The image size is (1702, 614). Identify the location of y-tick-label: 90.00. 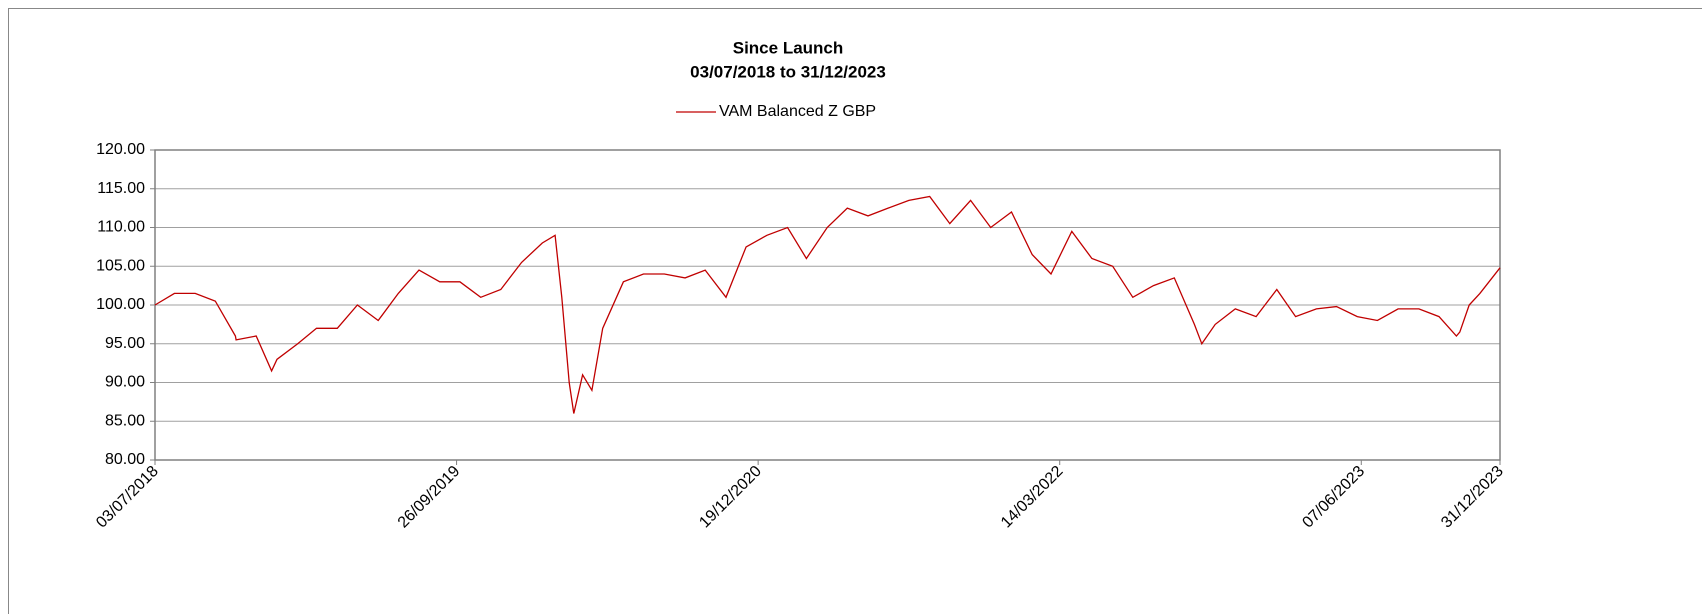
(125, 382).